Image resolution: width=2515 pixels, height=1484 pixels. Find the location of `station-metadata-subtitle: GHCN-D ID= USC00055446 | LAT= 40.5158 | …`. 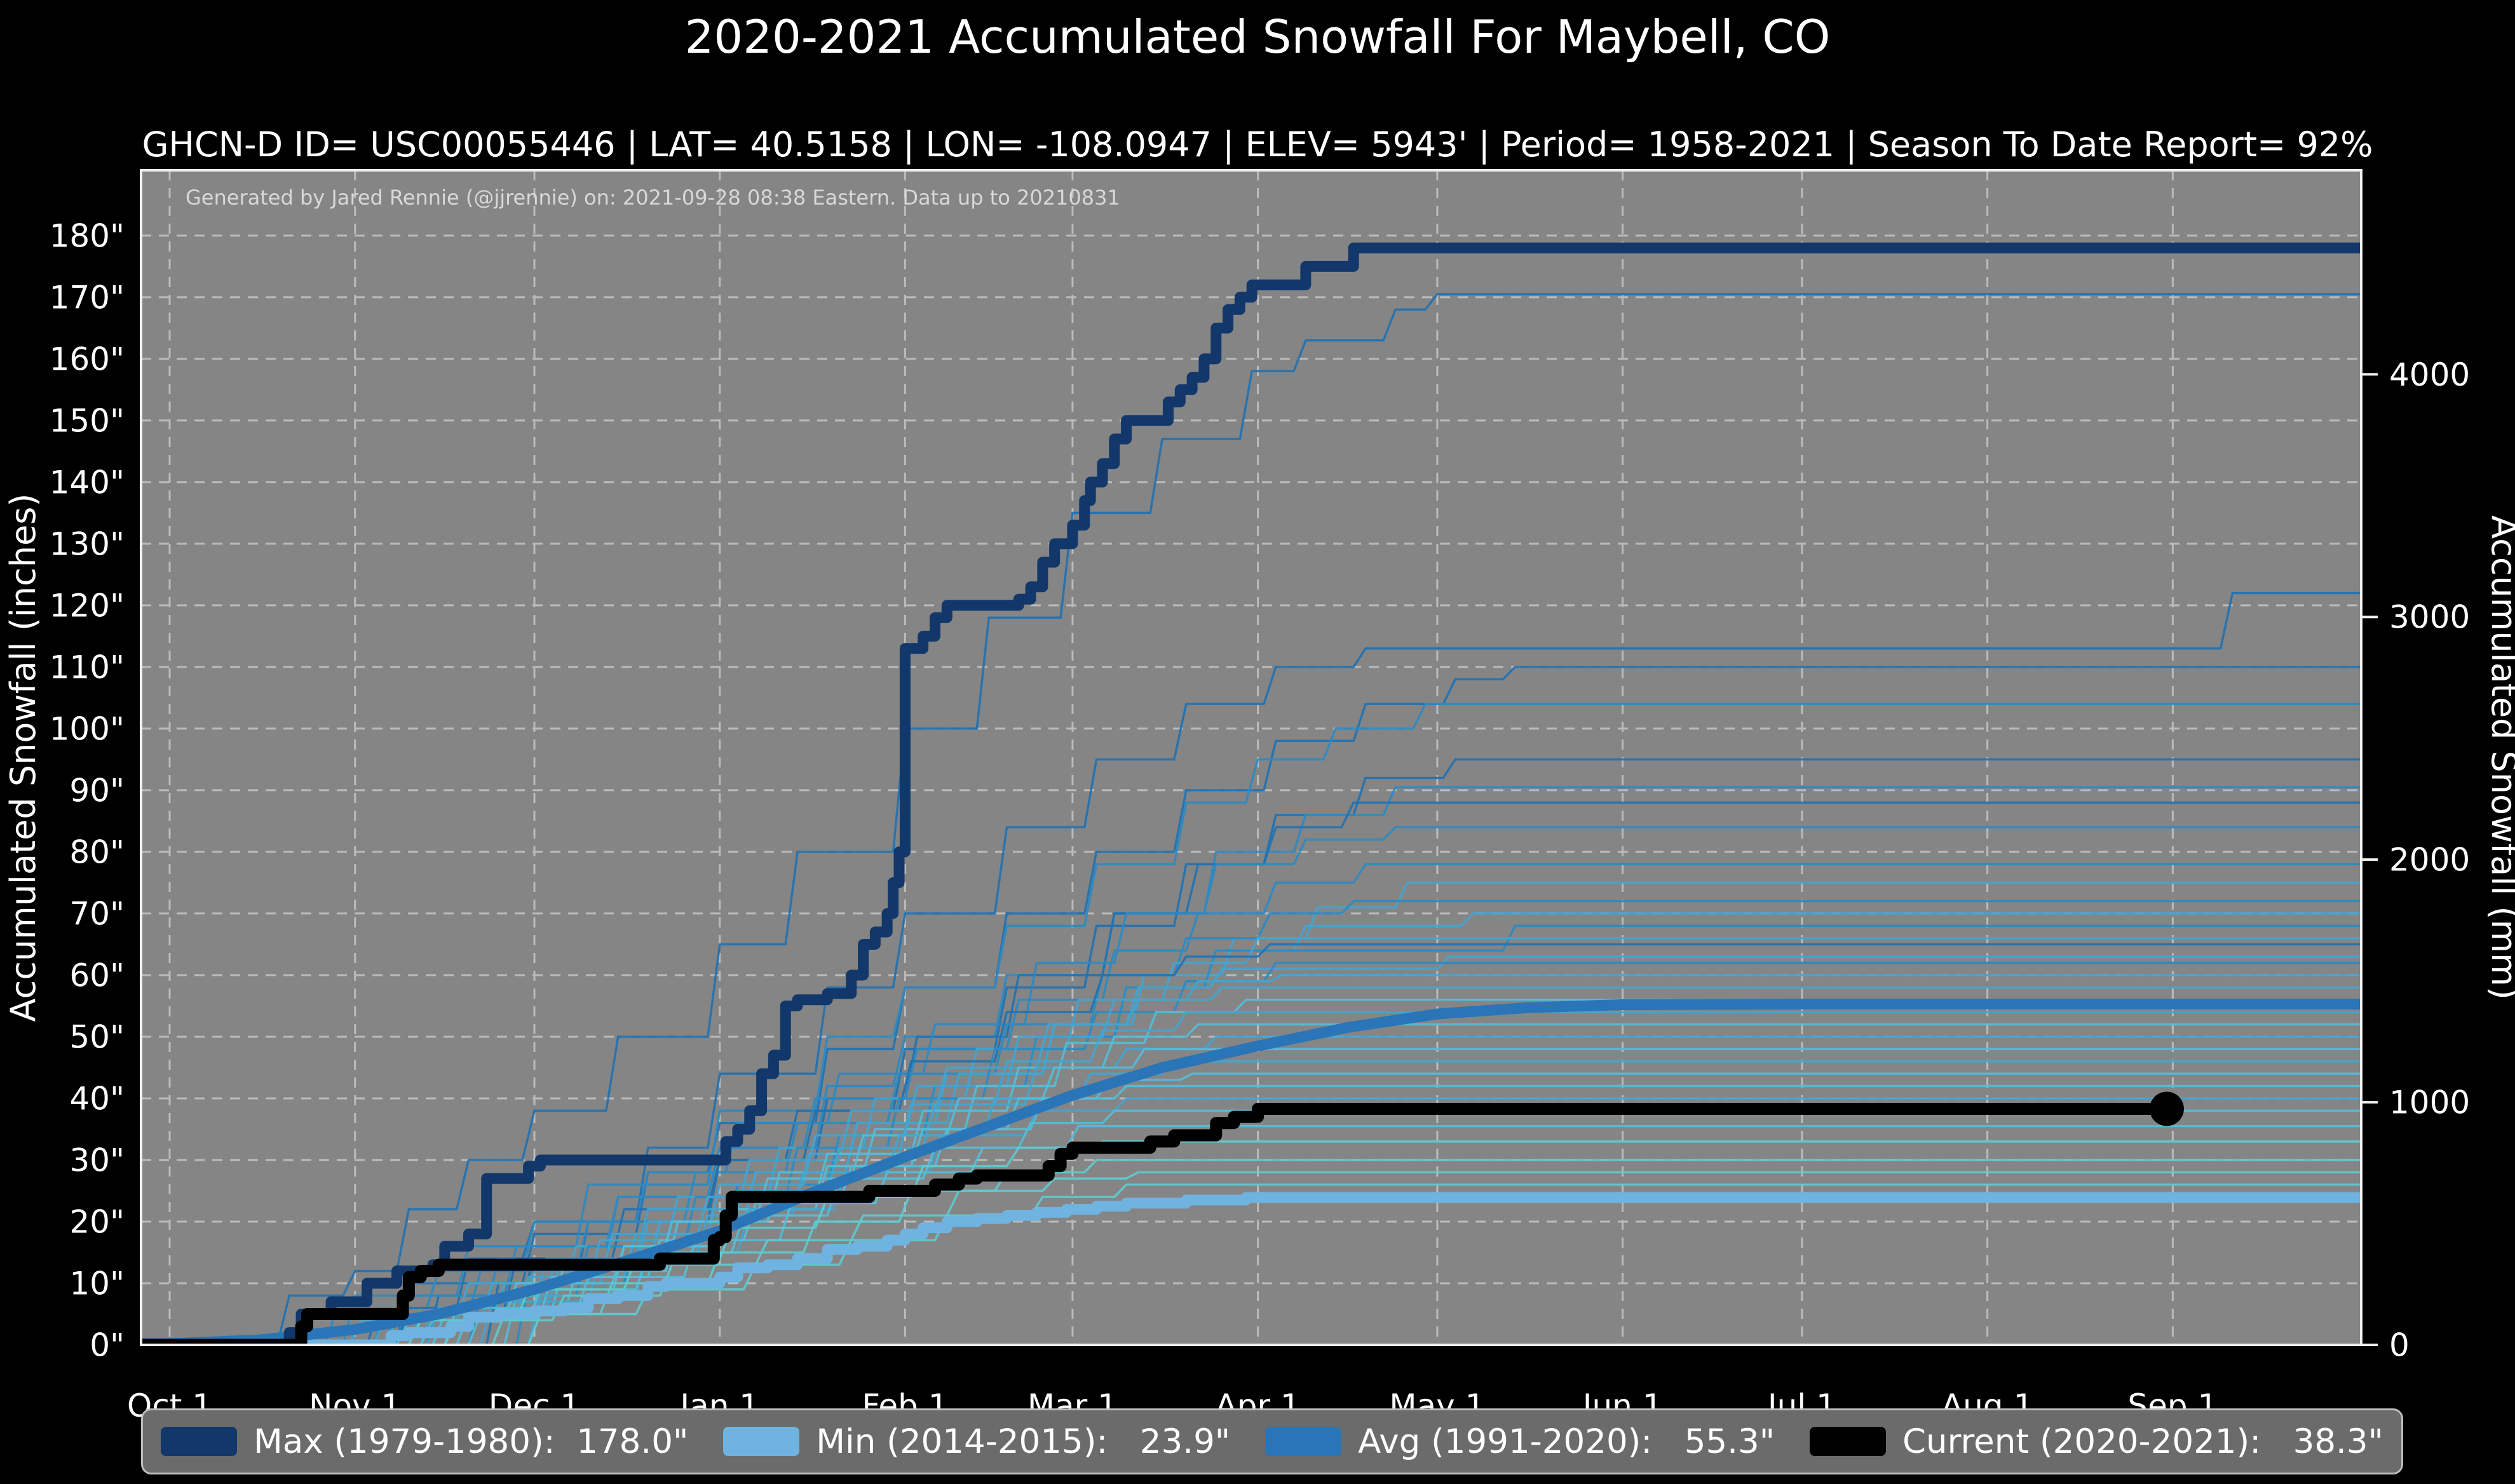

station-metadata-subtitle: GHCN-D ID= USC00055446 | LAT= 40.5158 | … is located at coordinates (1257, 145).